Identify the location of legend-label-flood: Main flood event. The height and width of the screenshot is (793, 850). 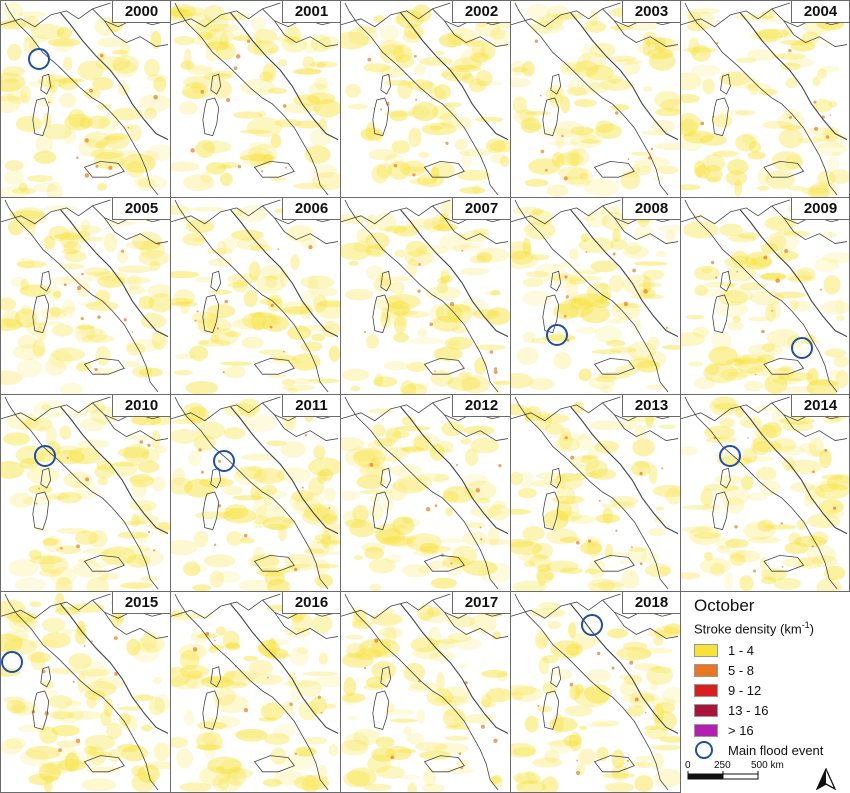
(776, 750).